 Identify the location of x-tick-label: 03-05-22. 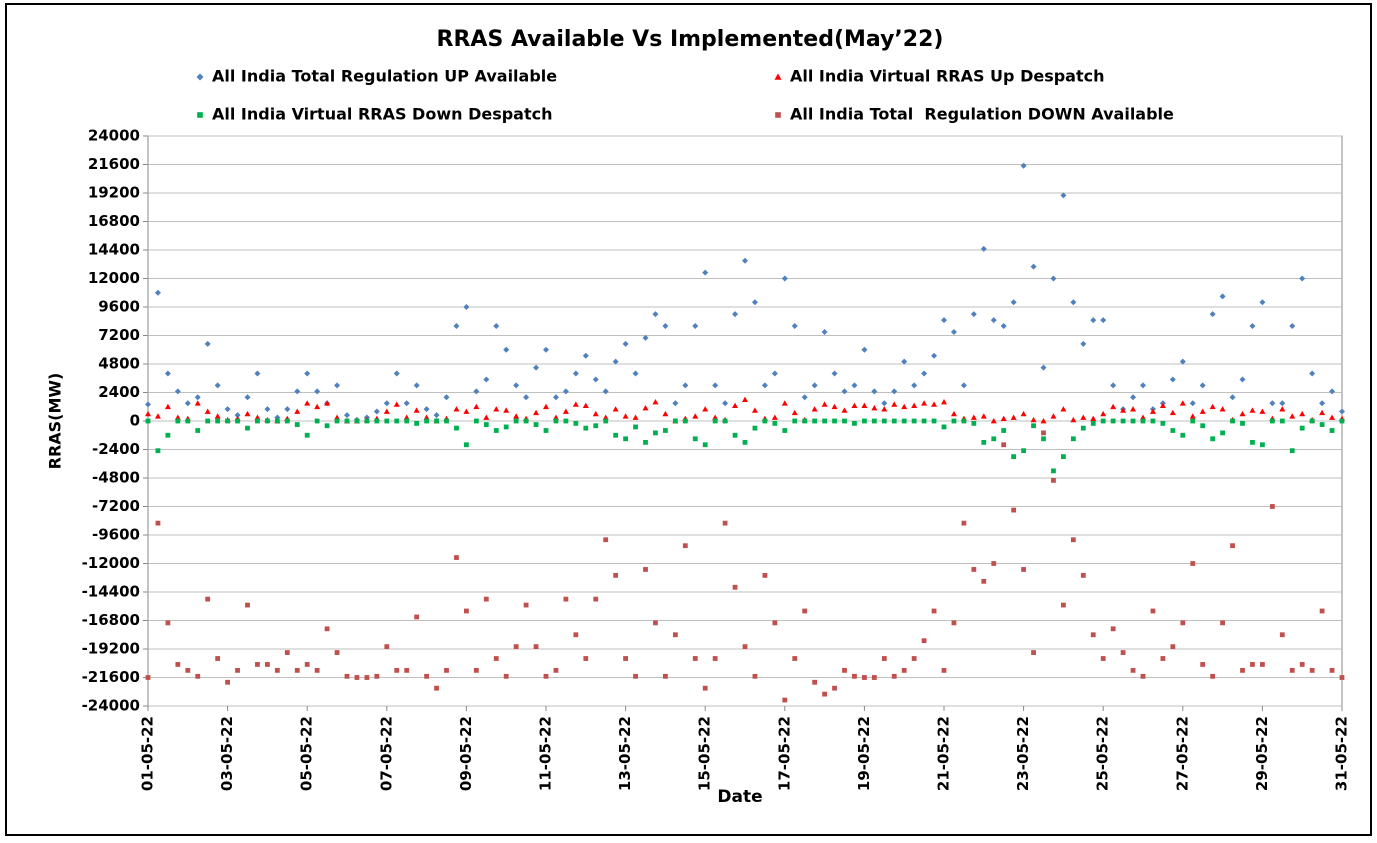
(227, 753).